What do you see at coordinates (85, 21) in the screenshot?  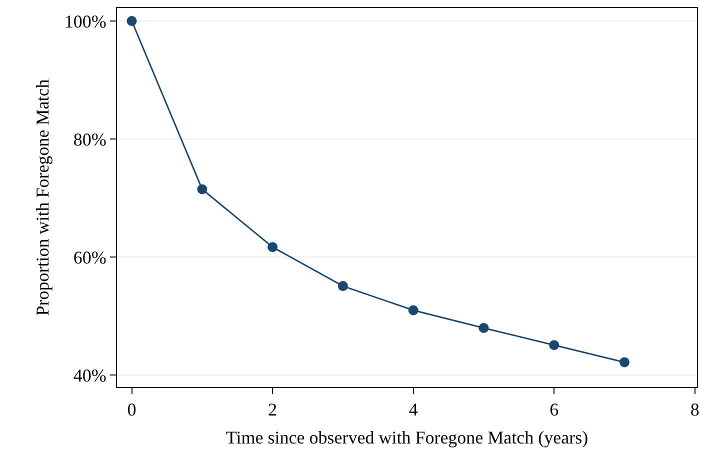 I see `y-tick-label: 100%` at bounding box center [85, 21].